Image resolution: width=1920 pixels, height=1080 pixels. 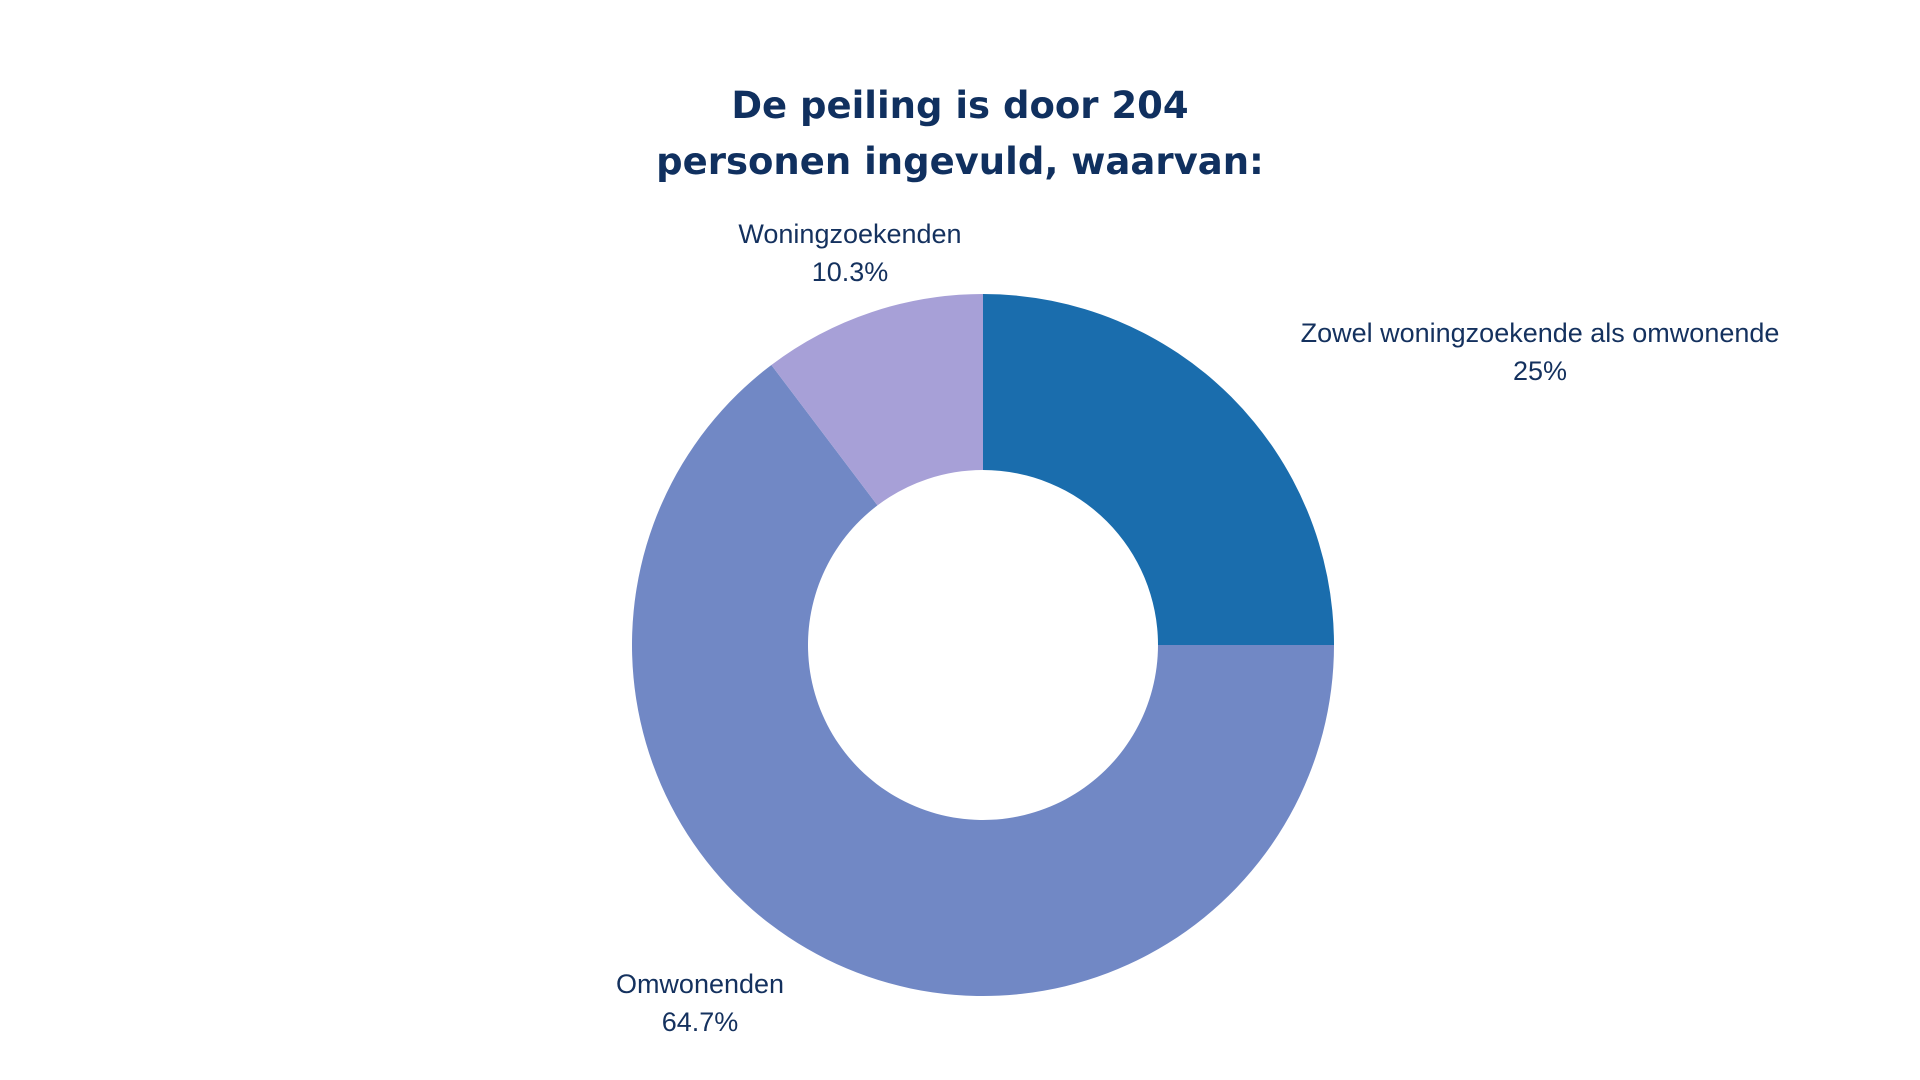 What do you see at coordinates (1540, 333) in the screenshot?
I see `slice-label-zowel-name: Zowel woningzoekende als omwonende` at bounding box center [1540, 333].